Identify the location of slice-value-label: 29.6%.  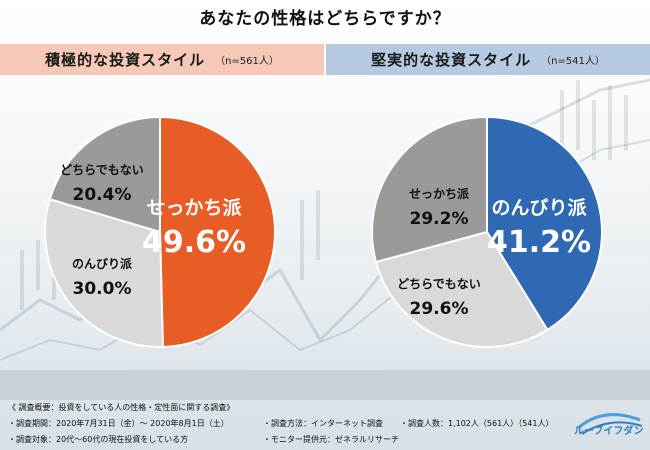
(439, 309).